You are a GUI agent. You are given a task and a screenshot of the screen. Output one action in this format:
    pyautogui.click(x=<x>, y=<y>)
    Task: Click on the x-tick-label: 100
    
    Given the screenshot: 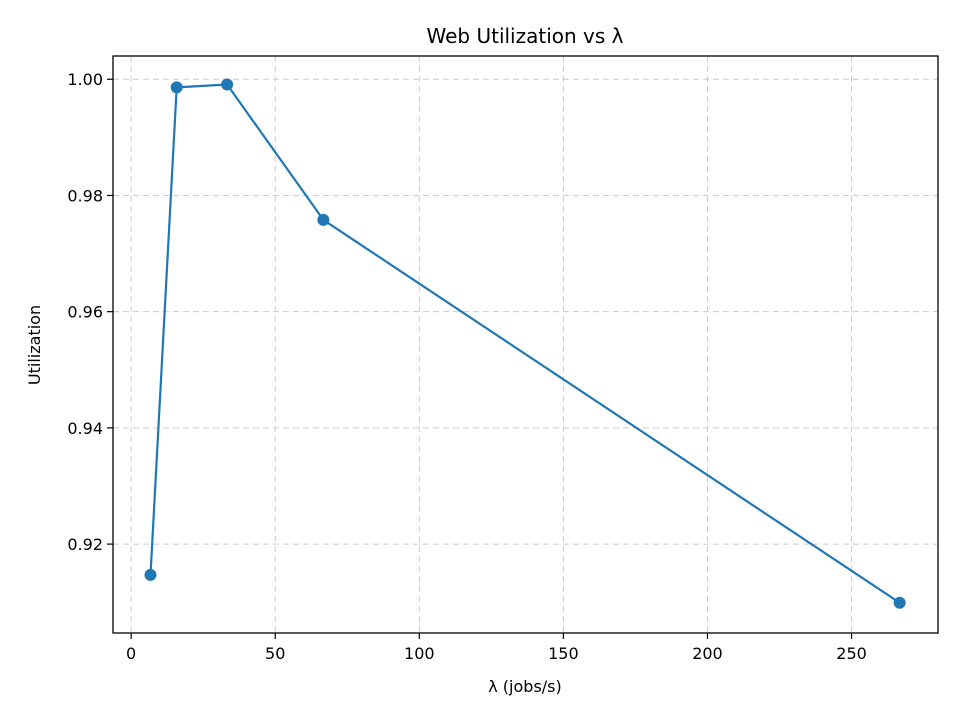 What is the action you would take?
    pyautogui.click(x=419, y=653)
    